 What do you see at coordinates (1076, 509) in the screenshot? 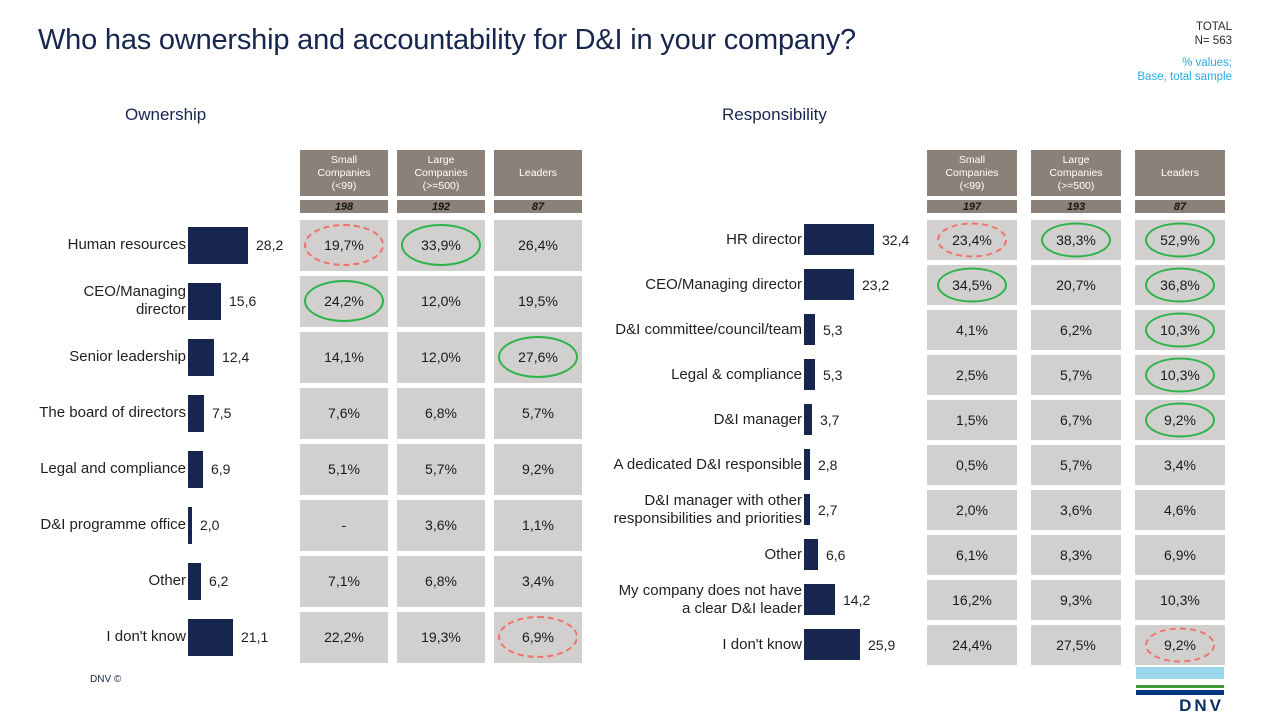
I see `table-cell: 3,6%` at bounding box center [1076, 509].